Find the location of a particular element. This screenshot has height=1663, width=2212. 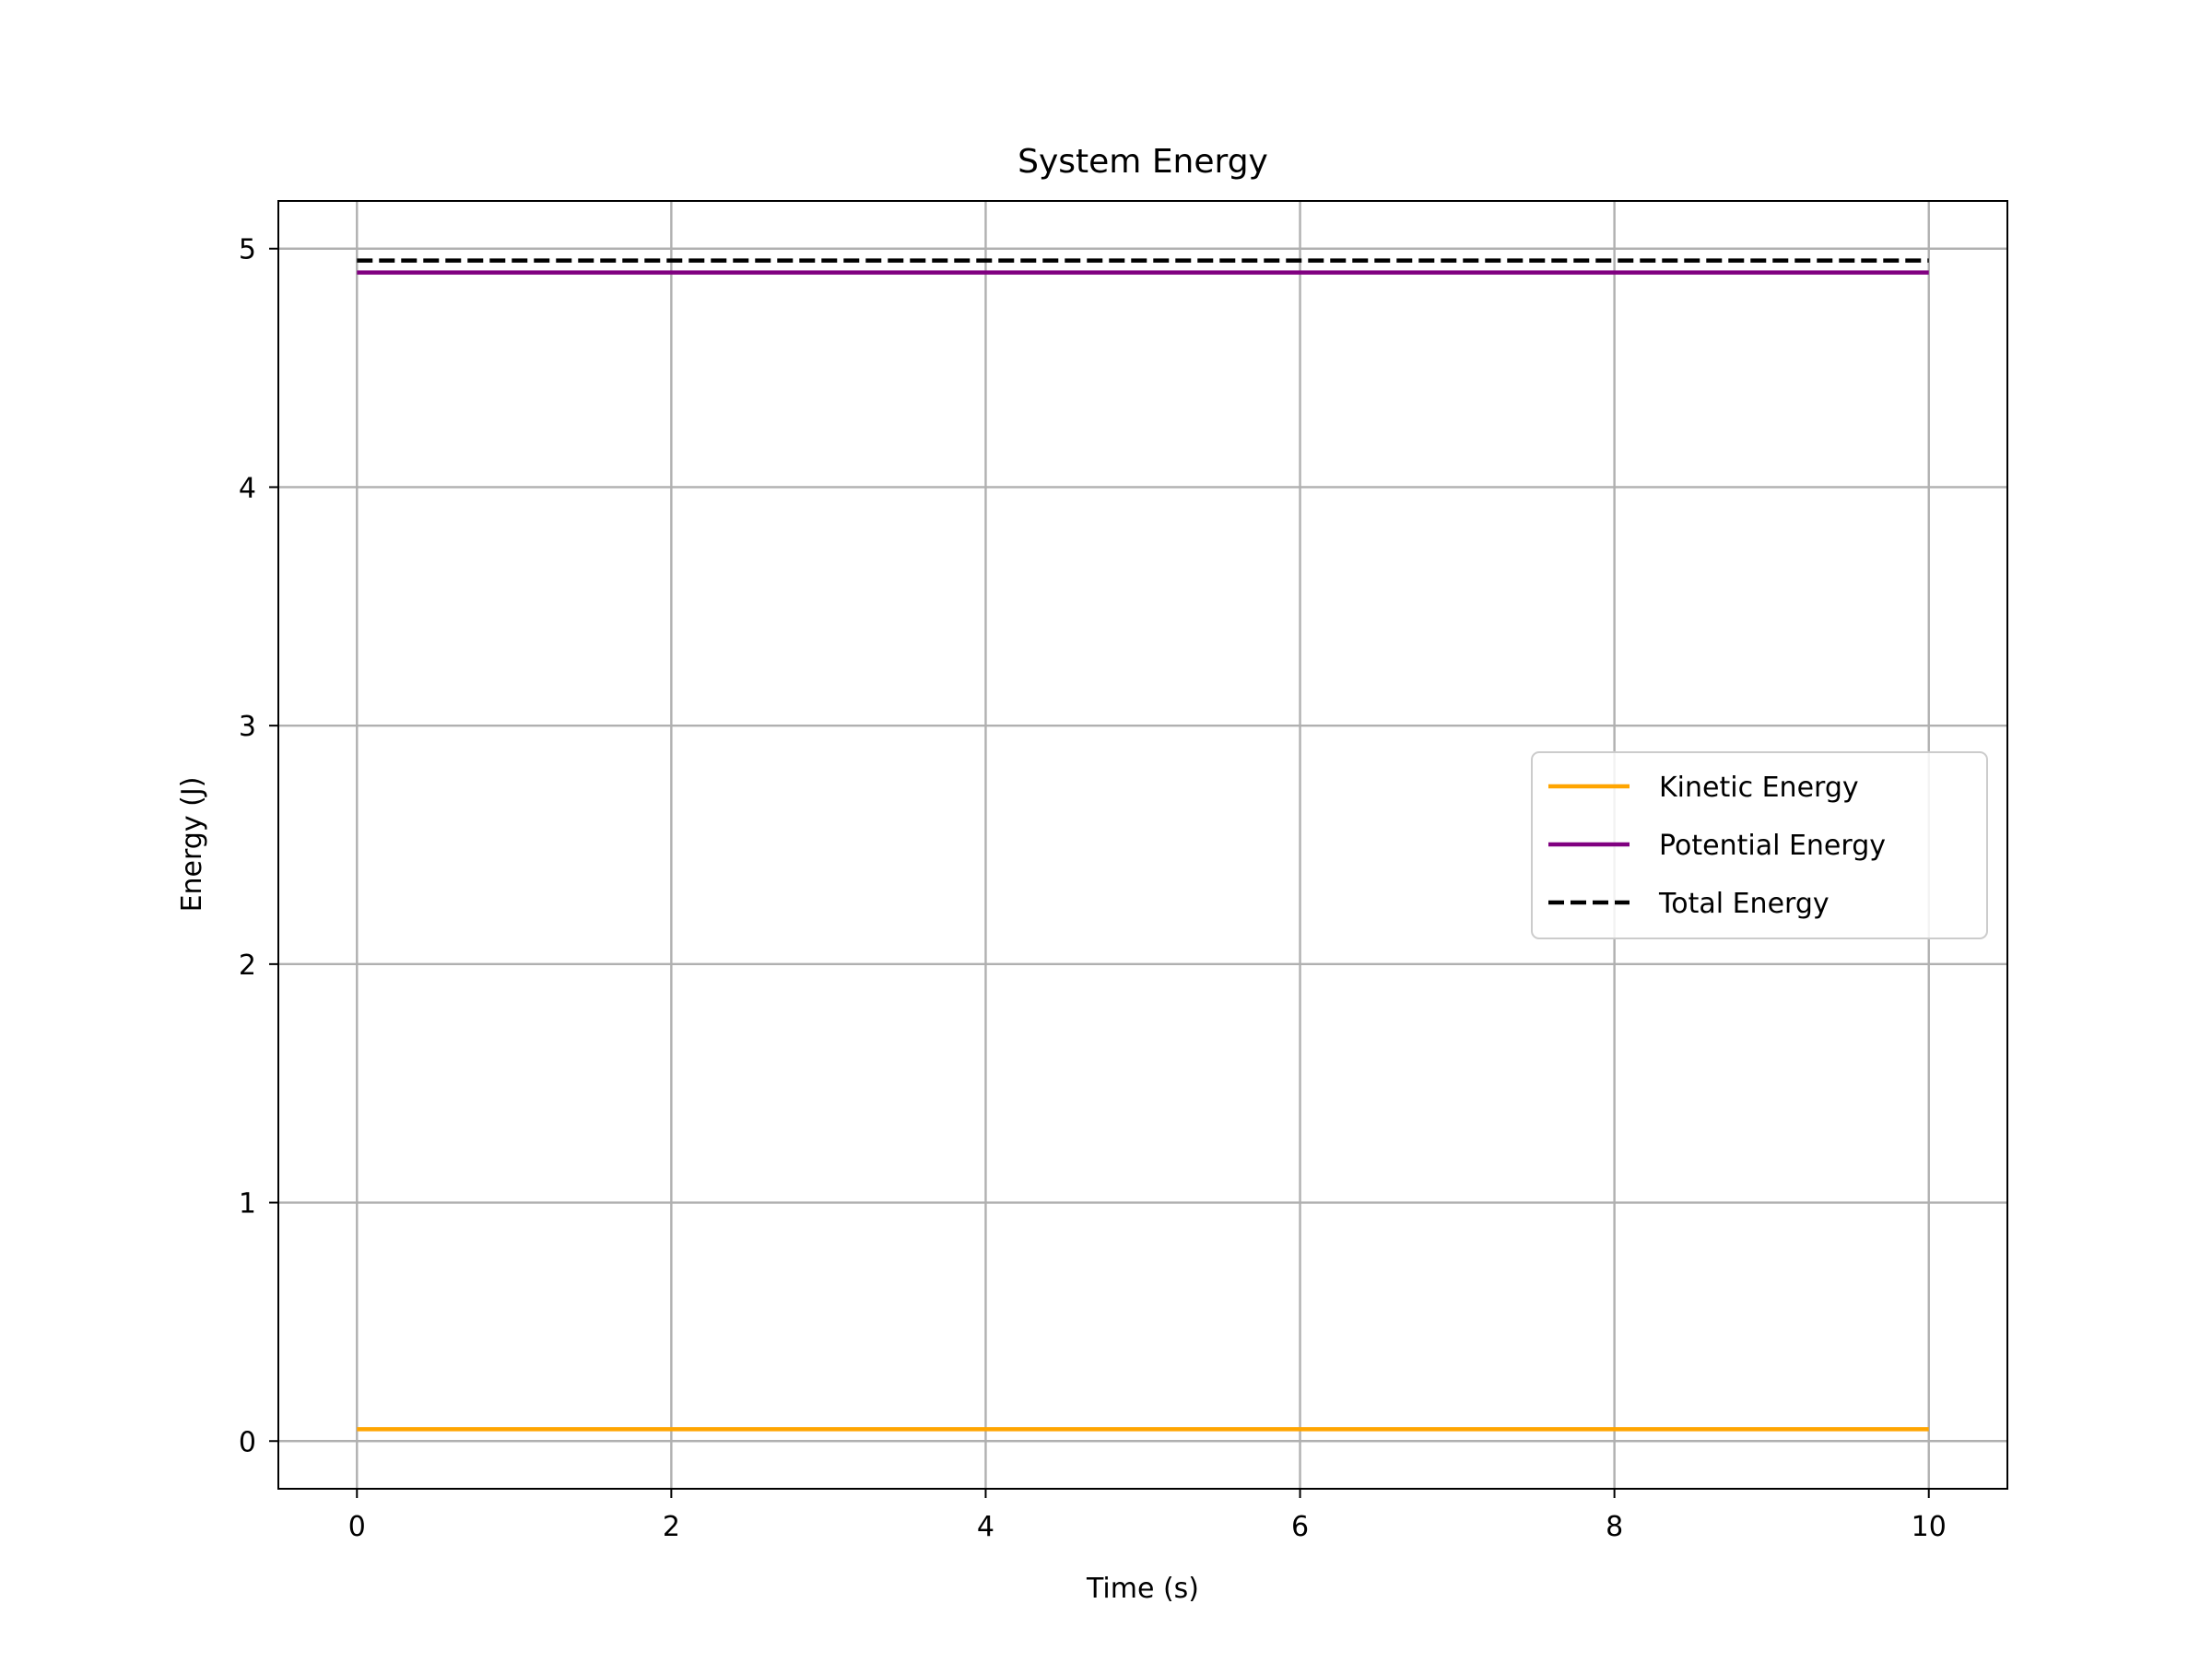

x-tick-label: 0 is located at coordinates (357, 1527).